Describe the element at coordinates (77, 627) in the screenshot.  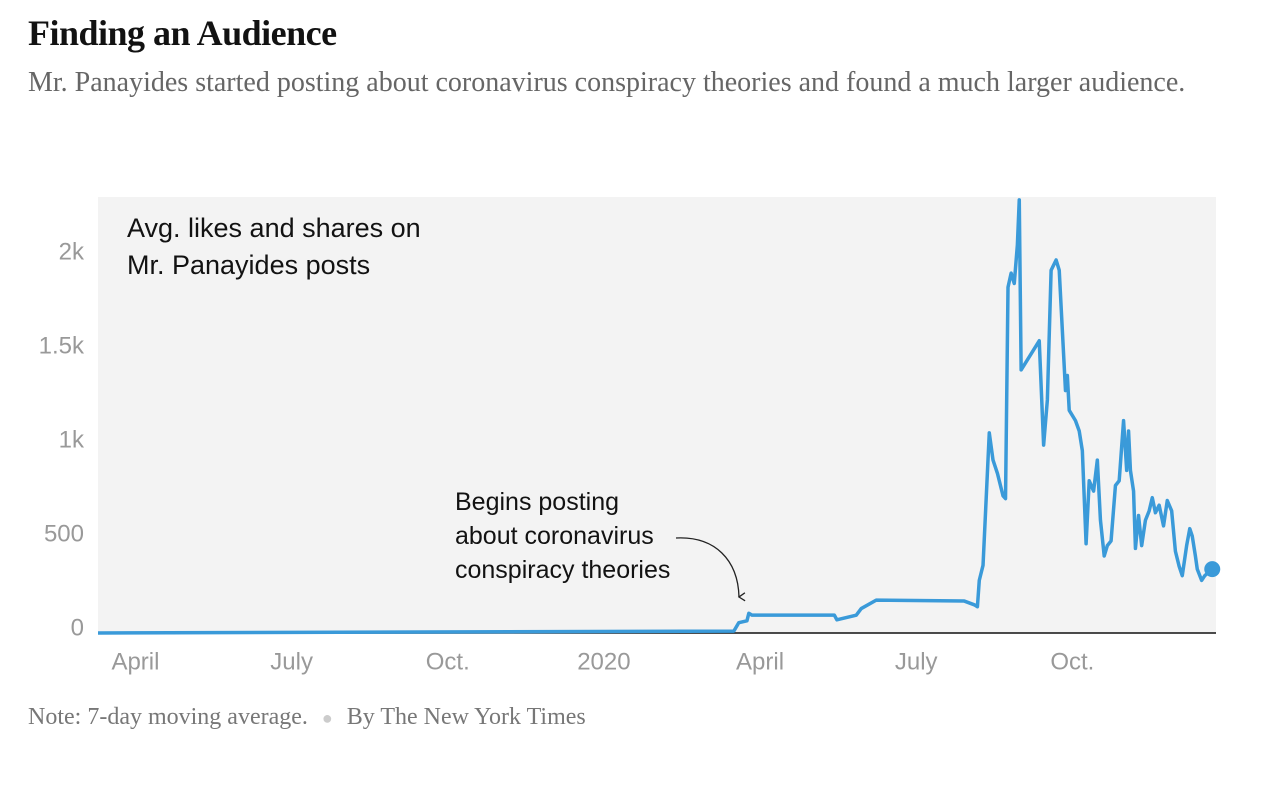
I see `y-tick-label: 0` at that location.